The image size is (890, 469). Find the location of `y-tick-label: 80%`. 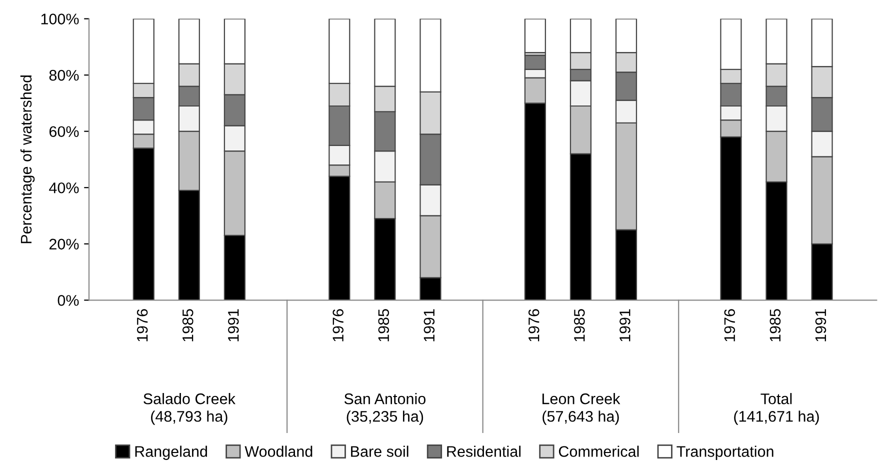

y-tick-label: 80% is located at coordinates (64, 75).